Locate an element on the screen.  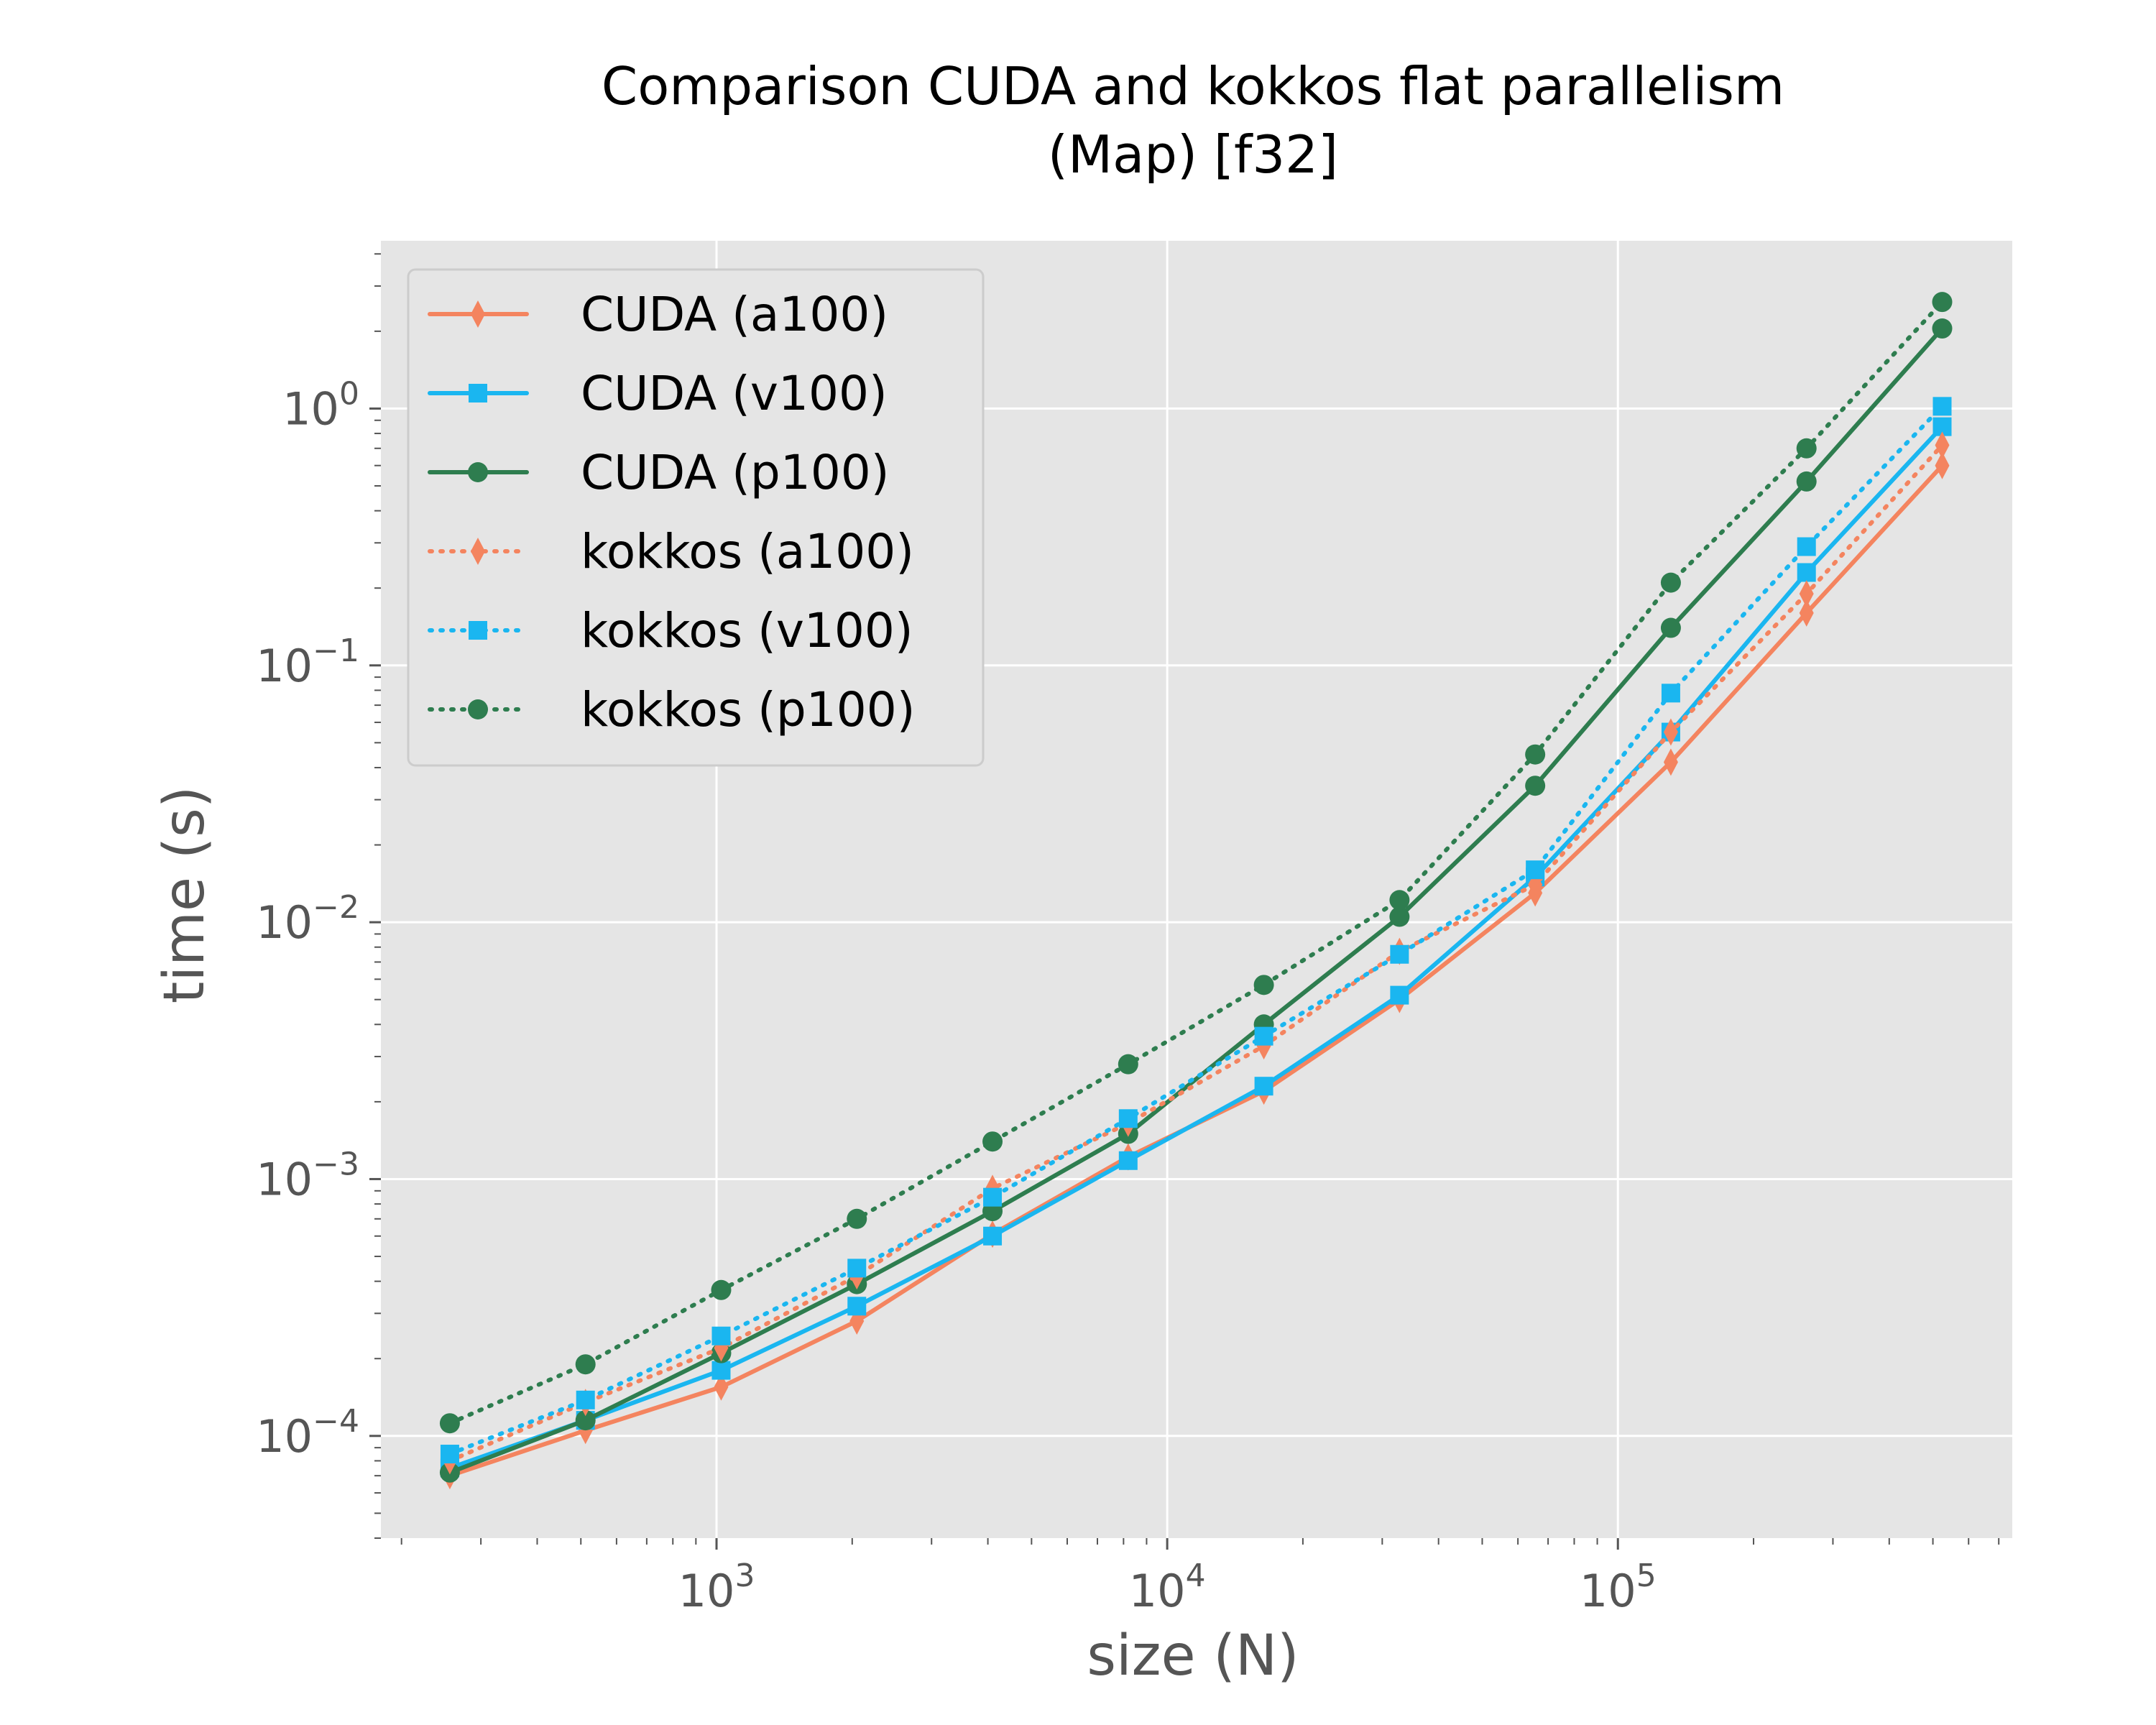
y-tick-label: 10⁻² is located at coordinates (307, 919).